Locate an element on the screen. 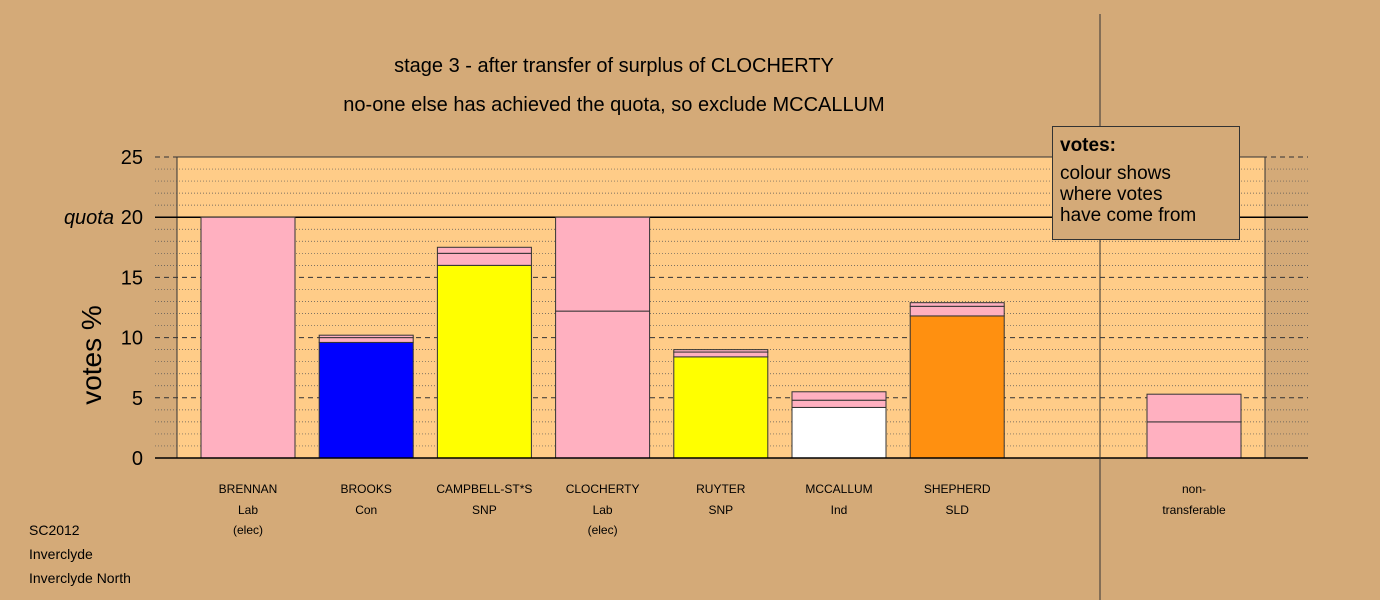 The image size is (1380, 600). footer-council: Inverclyde is located at coordinates (61, 554).